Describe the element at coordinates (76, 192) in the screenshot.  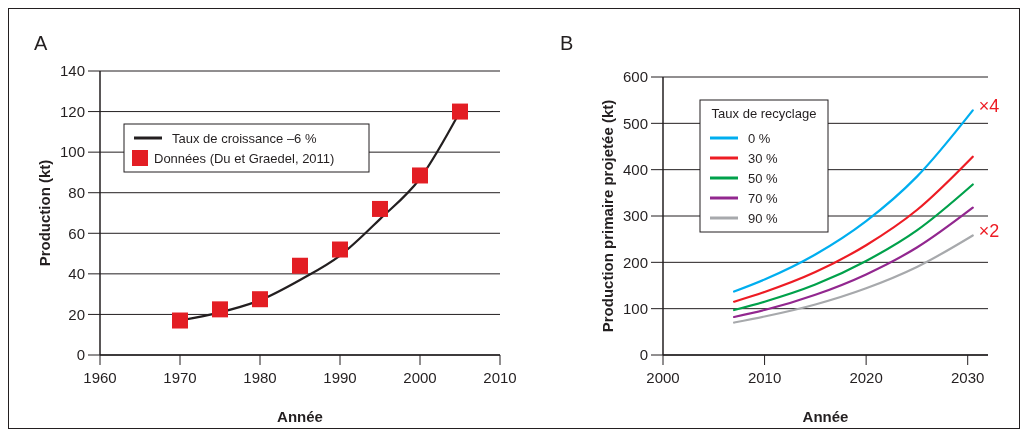
I see `y-tick-label: 80` at that location.